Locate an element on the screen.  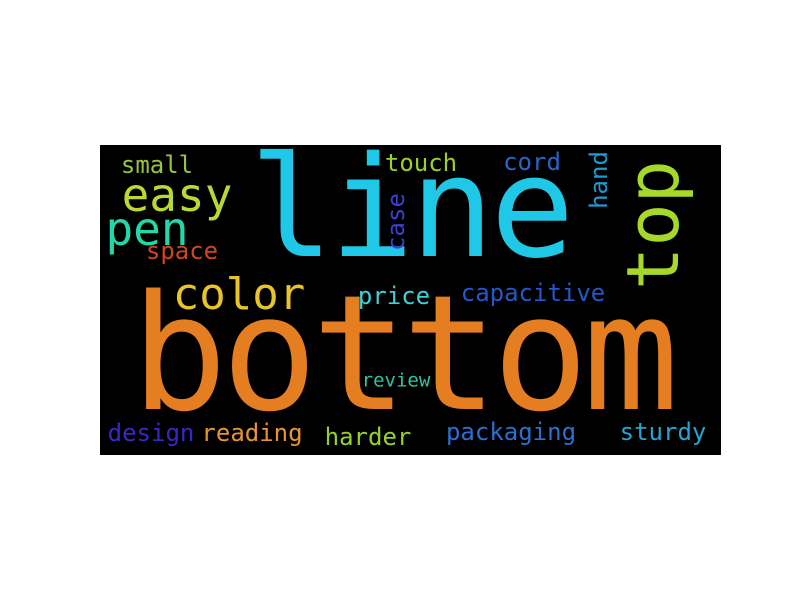
word-cord: cord is located at coordinates (532, 162).